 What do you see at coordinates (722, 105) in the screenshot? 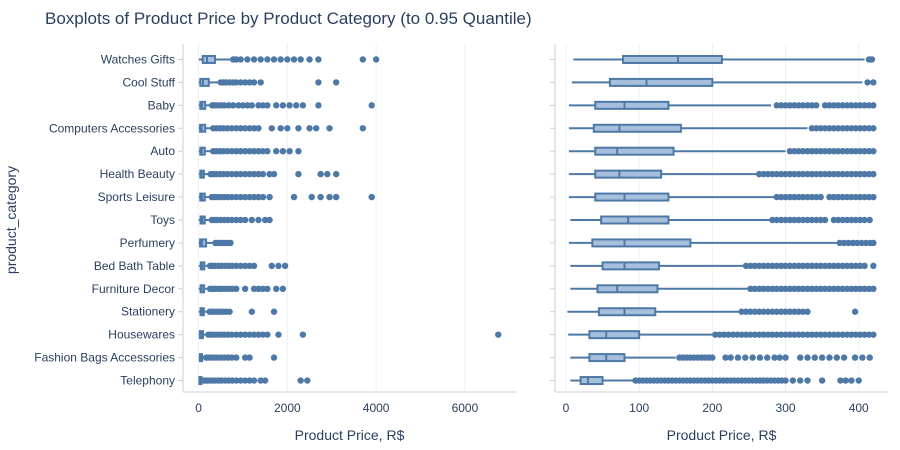
I see `box-baby` at bounding box center [722, 105].